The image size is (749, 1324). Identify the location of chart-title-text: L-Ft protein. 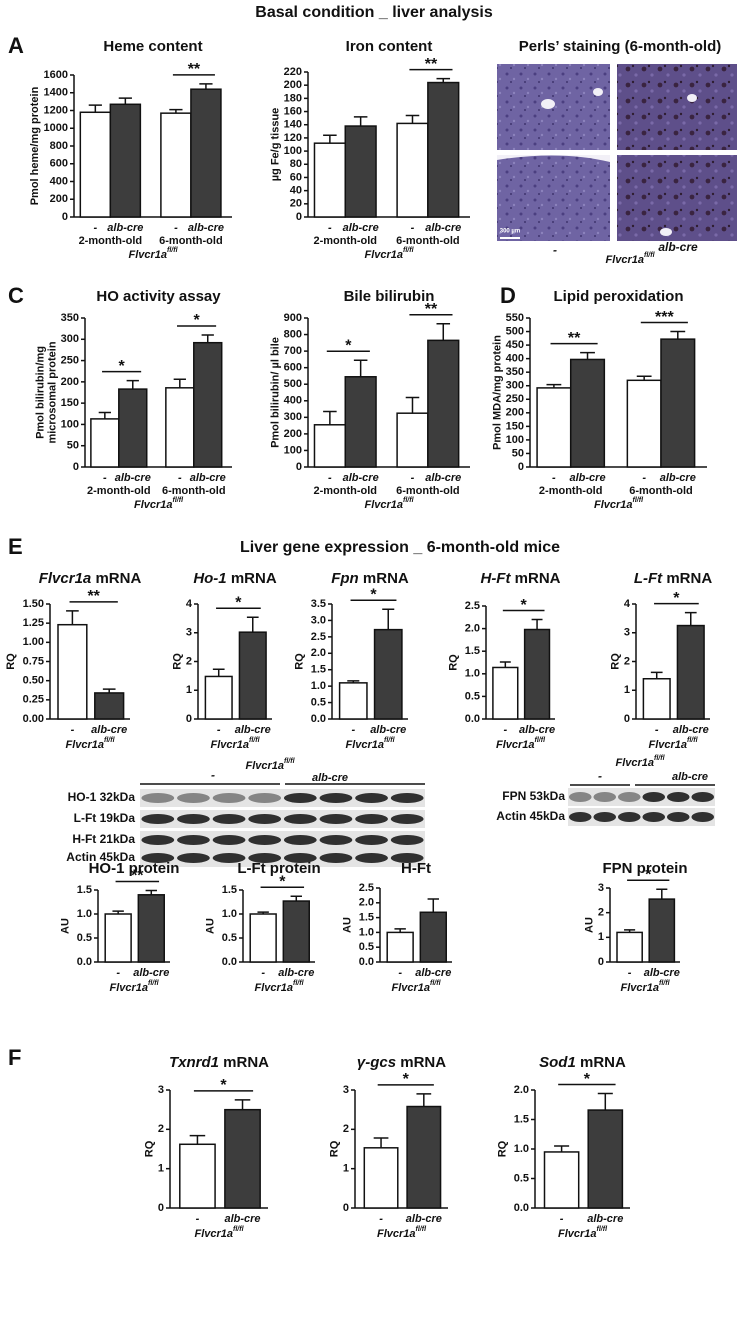
(278, 868).